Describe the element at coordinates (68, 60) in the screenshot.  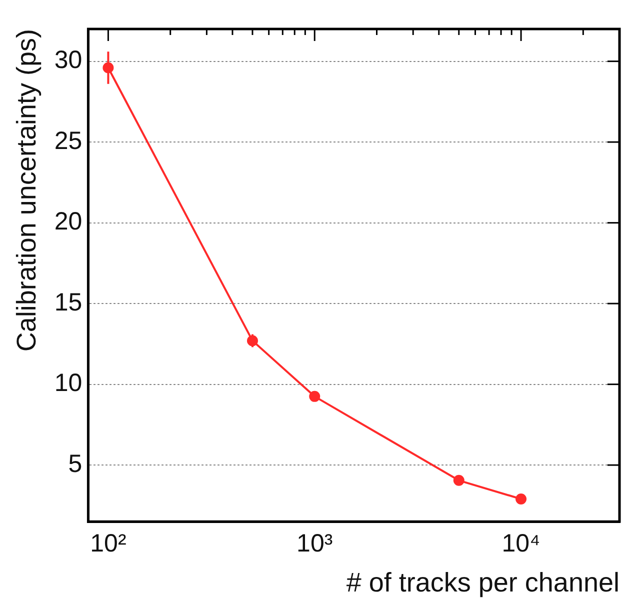
I see `y-tick-label: 30` at that location.